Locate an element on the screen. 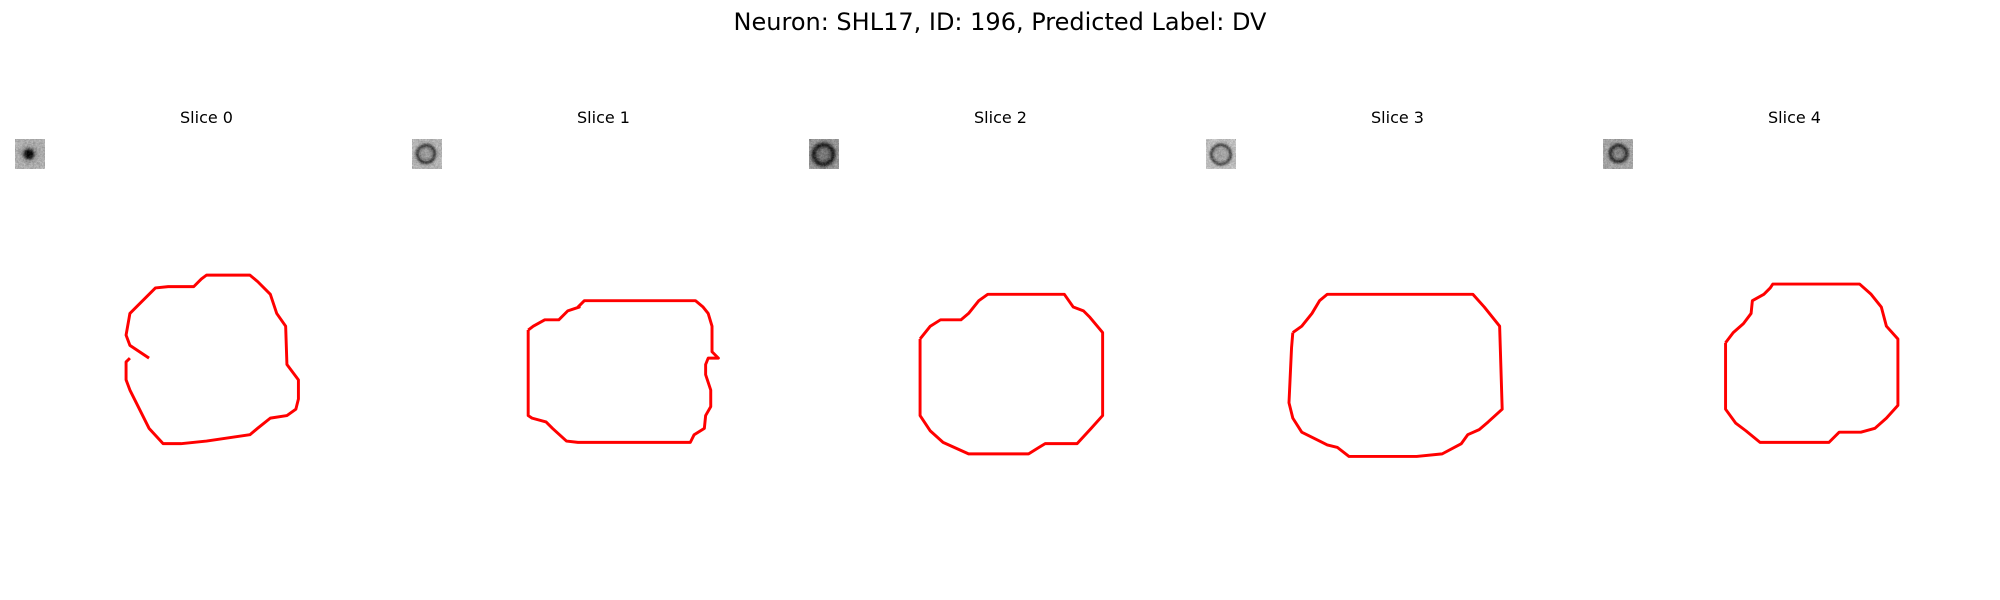 The image size is (2000, 600). slice-panel-4: Slice 4 is located at coordinates (1794, 315).